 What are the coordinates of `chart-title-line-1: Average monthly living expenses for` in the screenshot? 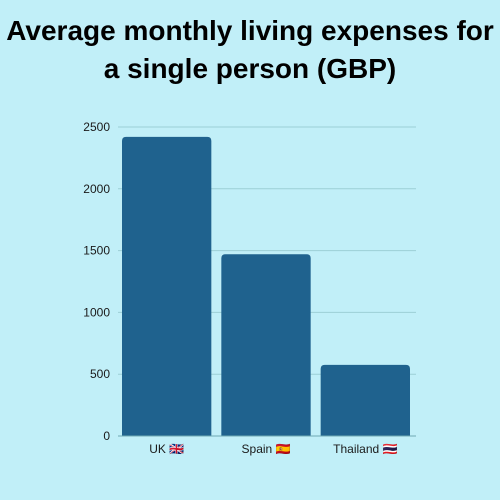 It's located at (250, 30).